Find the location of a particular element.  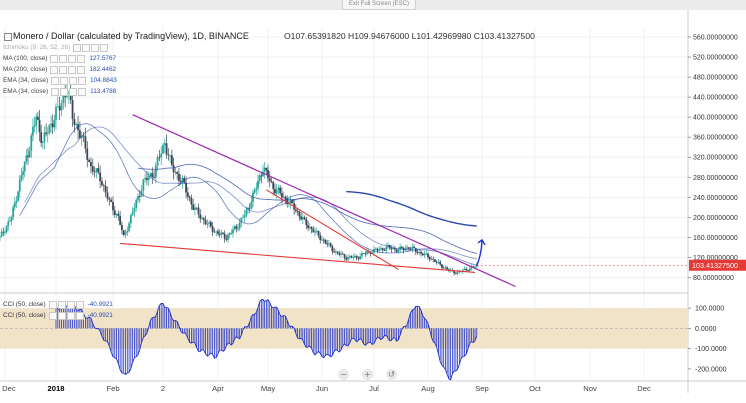

time-tick-label: Nov is located at coordinates (590, 388).